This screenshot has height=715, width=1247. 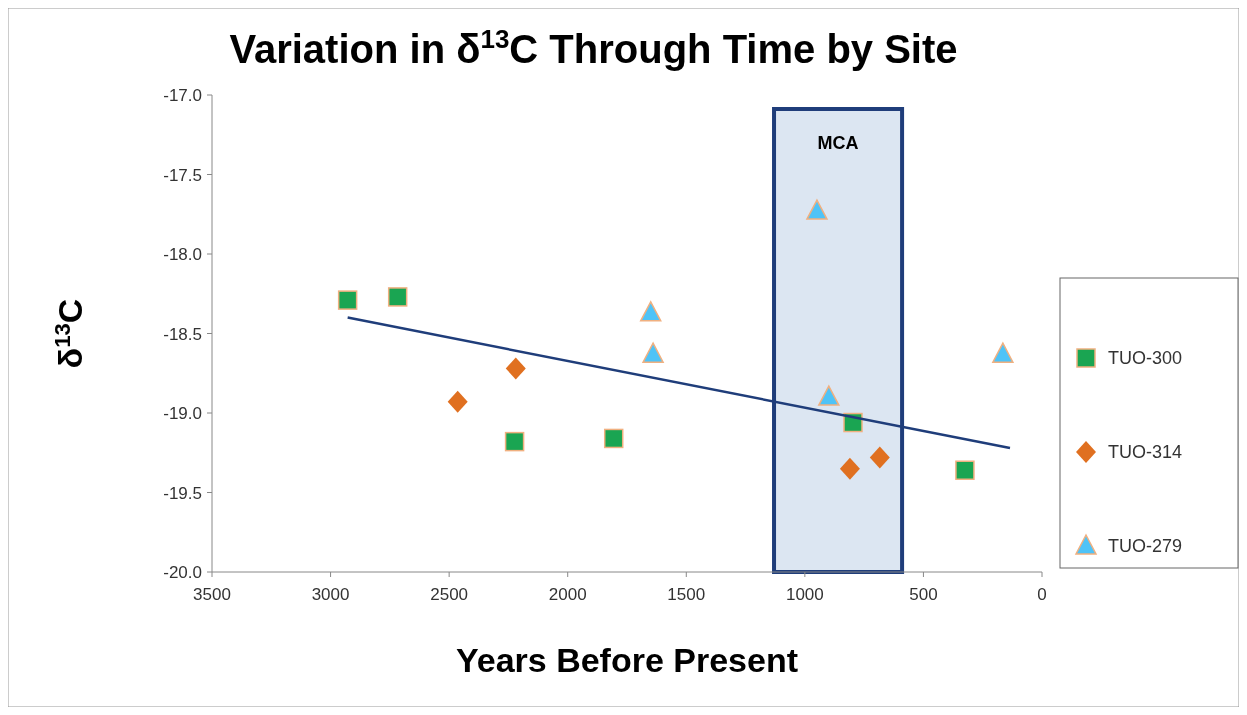 I want to click on x-tick-label: 1500, so click(x=686, y=594).